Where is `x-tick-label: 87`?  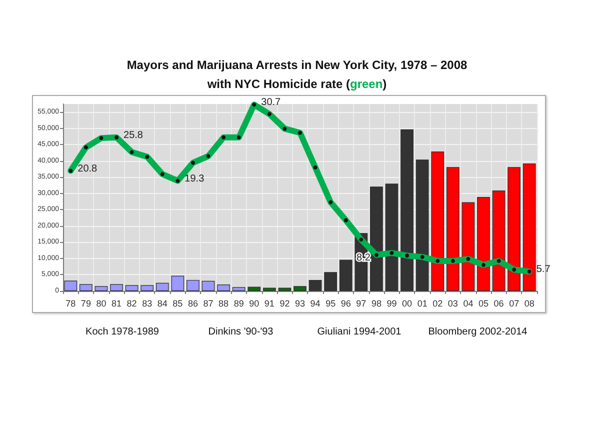 x-tick-label: 87 is located at coordinates (208, 303).